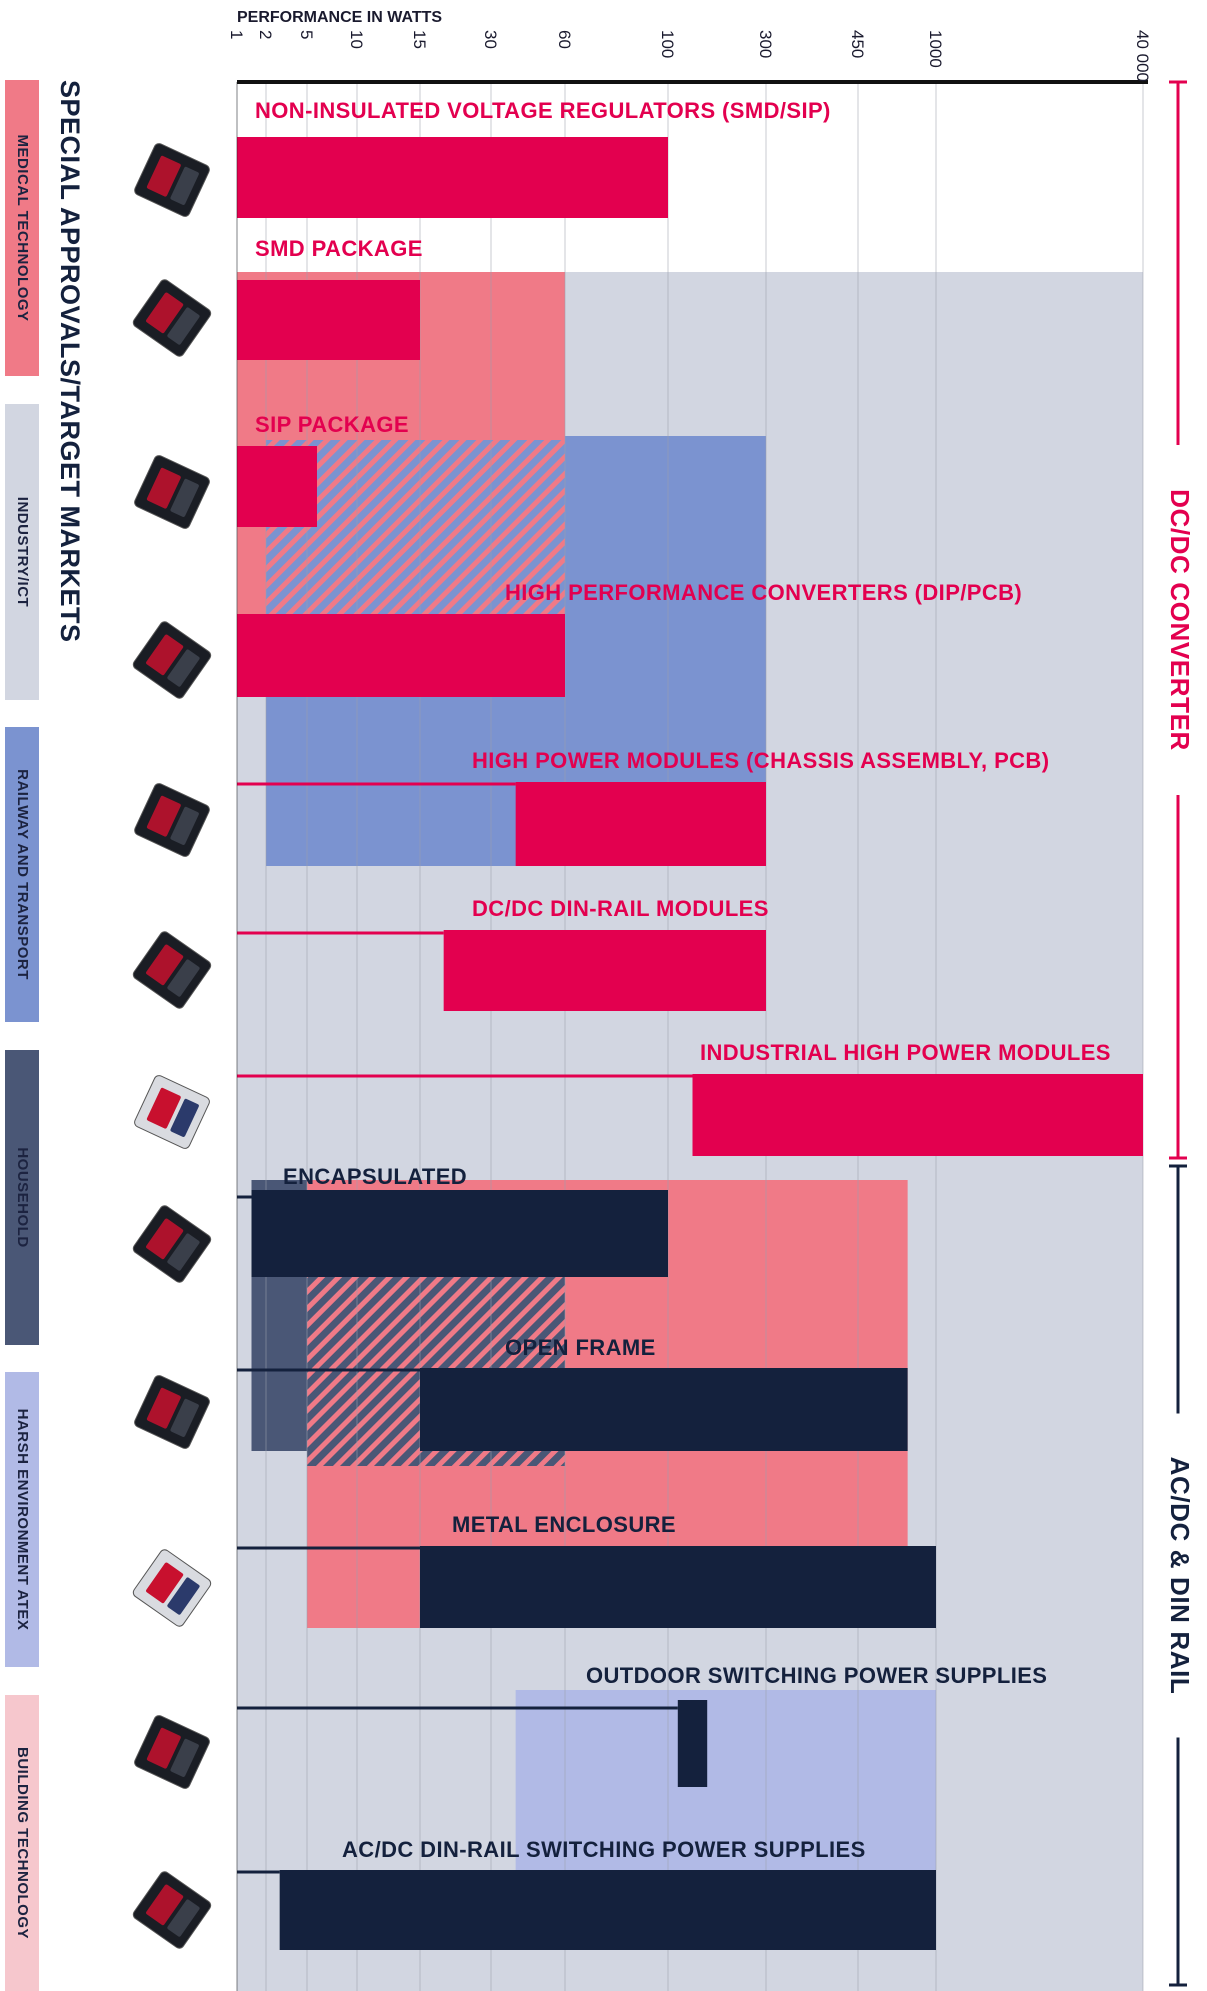 The width and height of the screenshot is (1207, 1991). What do you see at coordinates (935, 49) in the screenshot?
I see `tick-label-1000: 1000` at bounding box center [935, 49].